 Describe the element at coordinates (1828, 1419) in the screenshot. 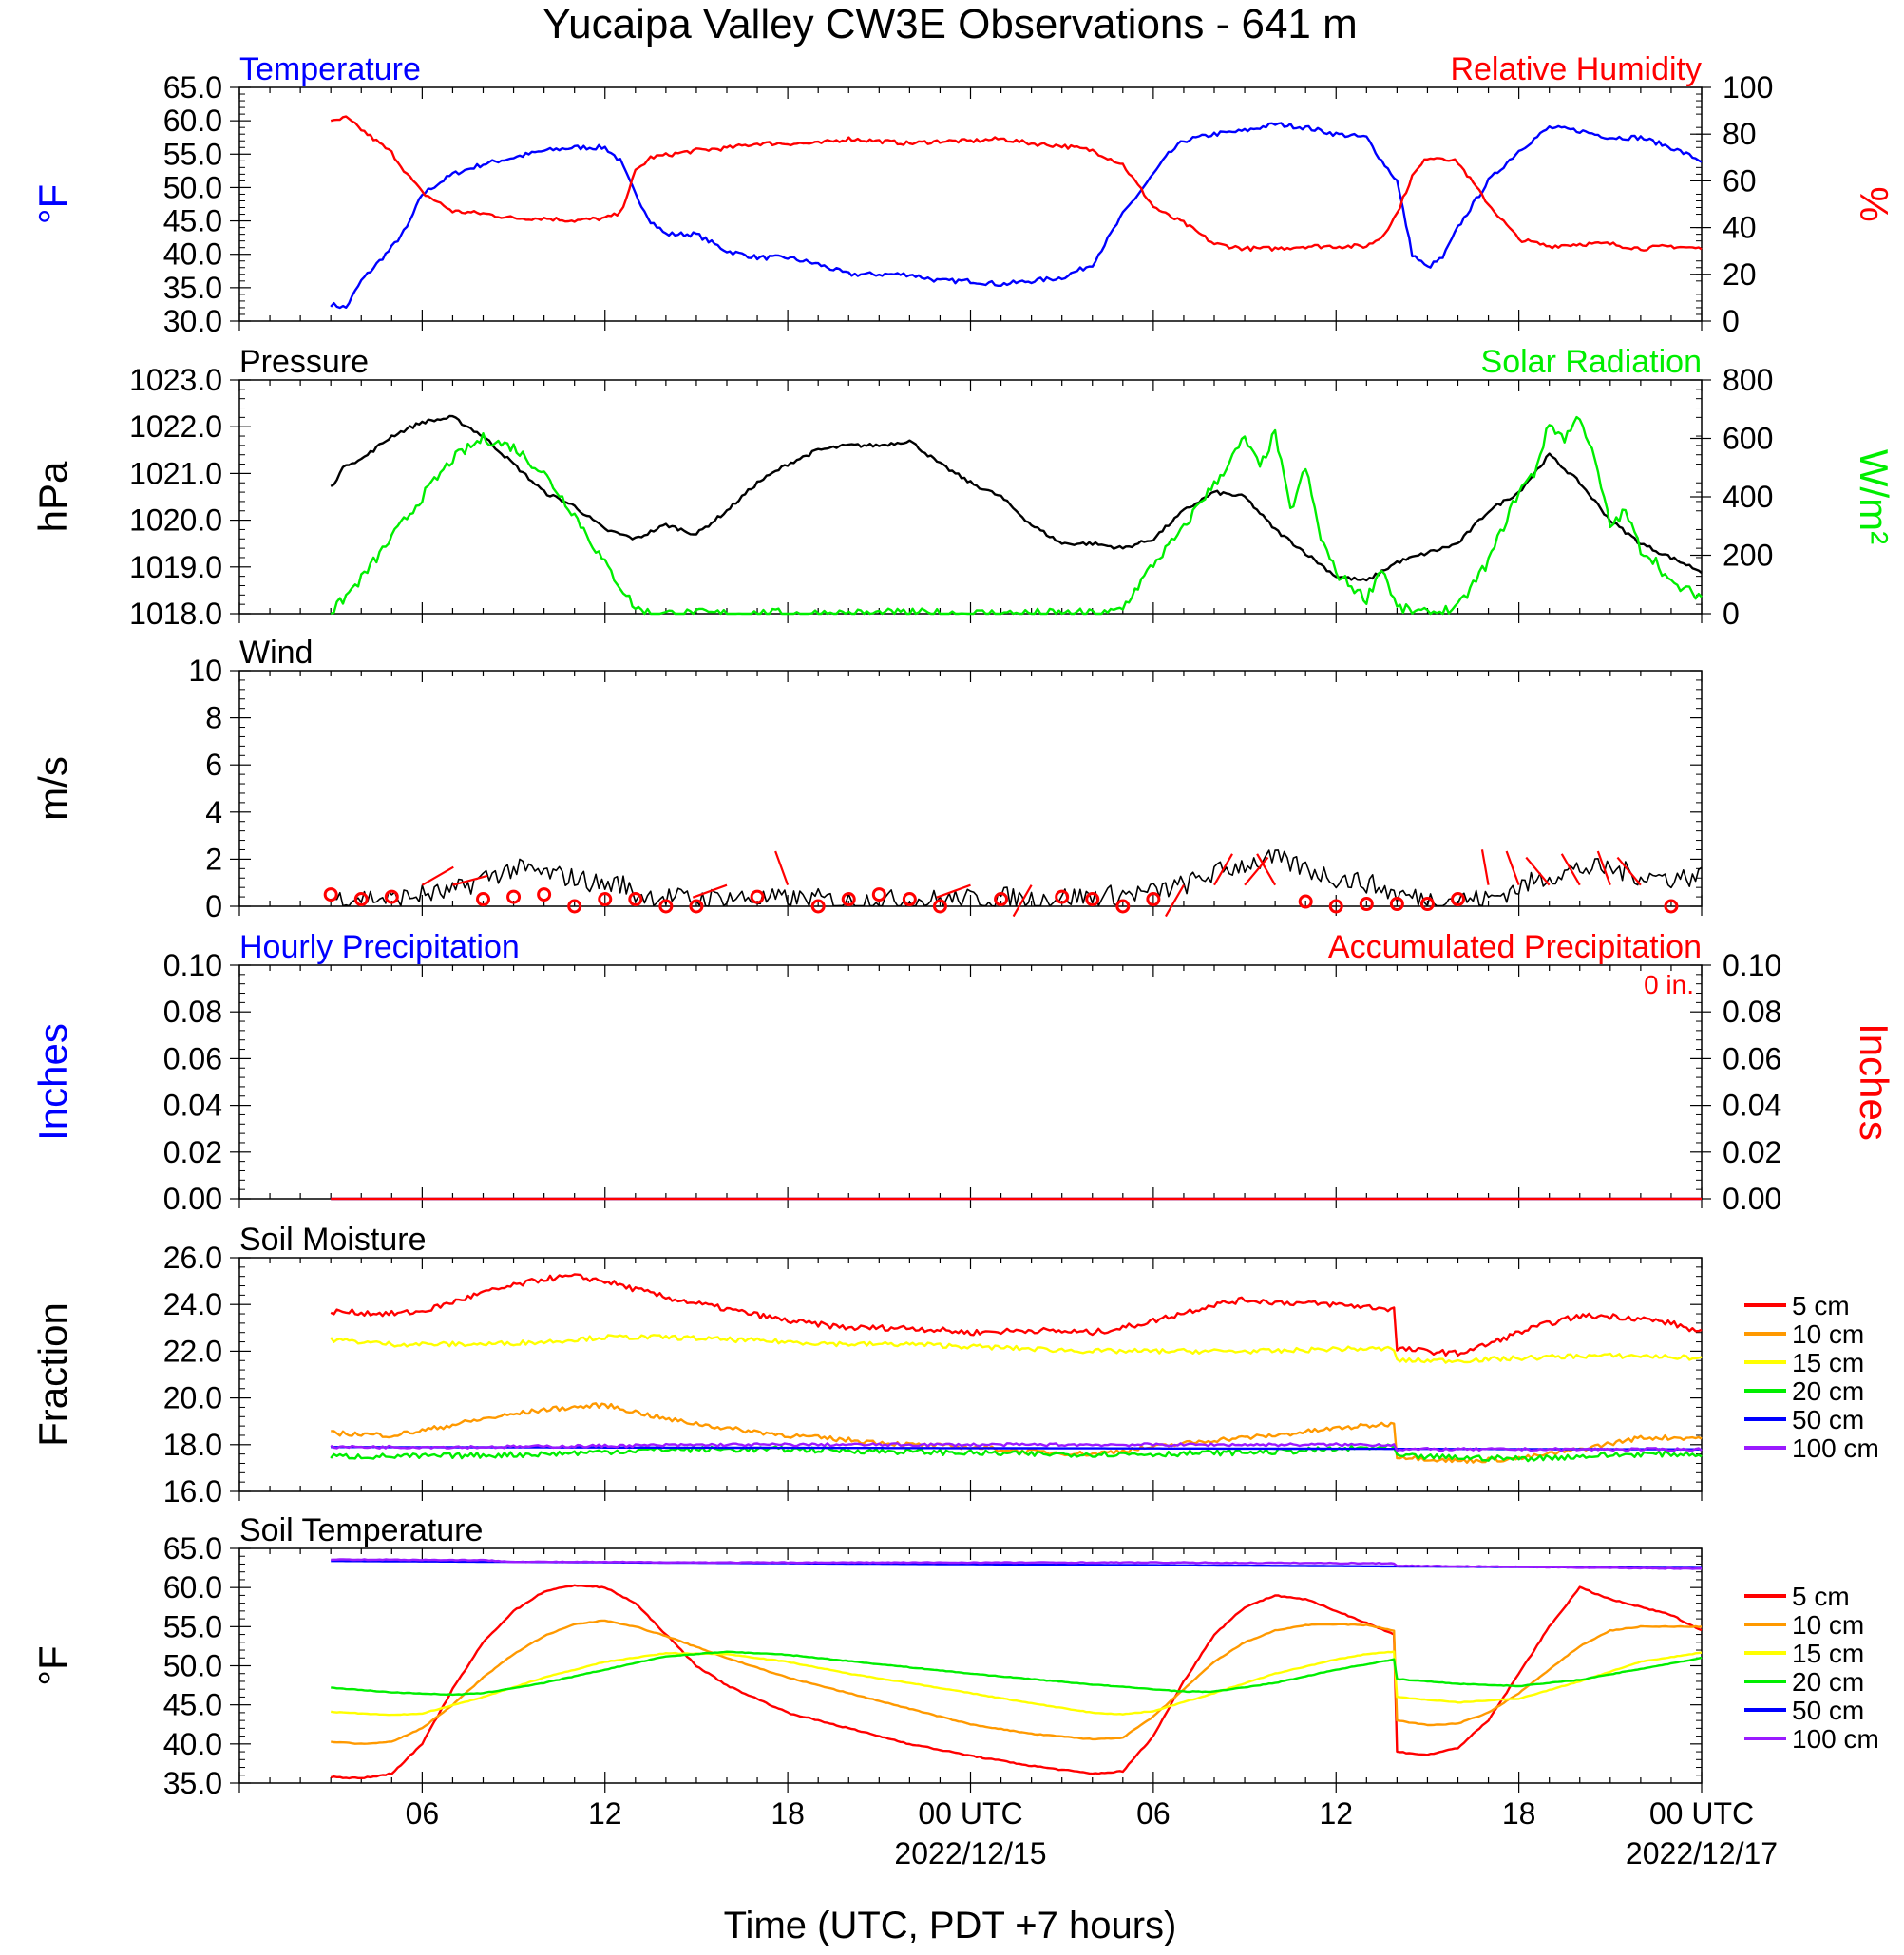

I see `legend-label: 50 cm` at that location.